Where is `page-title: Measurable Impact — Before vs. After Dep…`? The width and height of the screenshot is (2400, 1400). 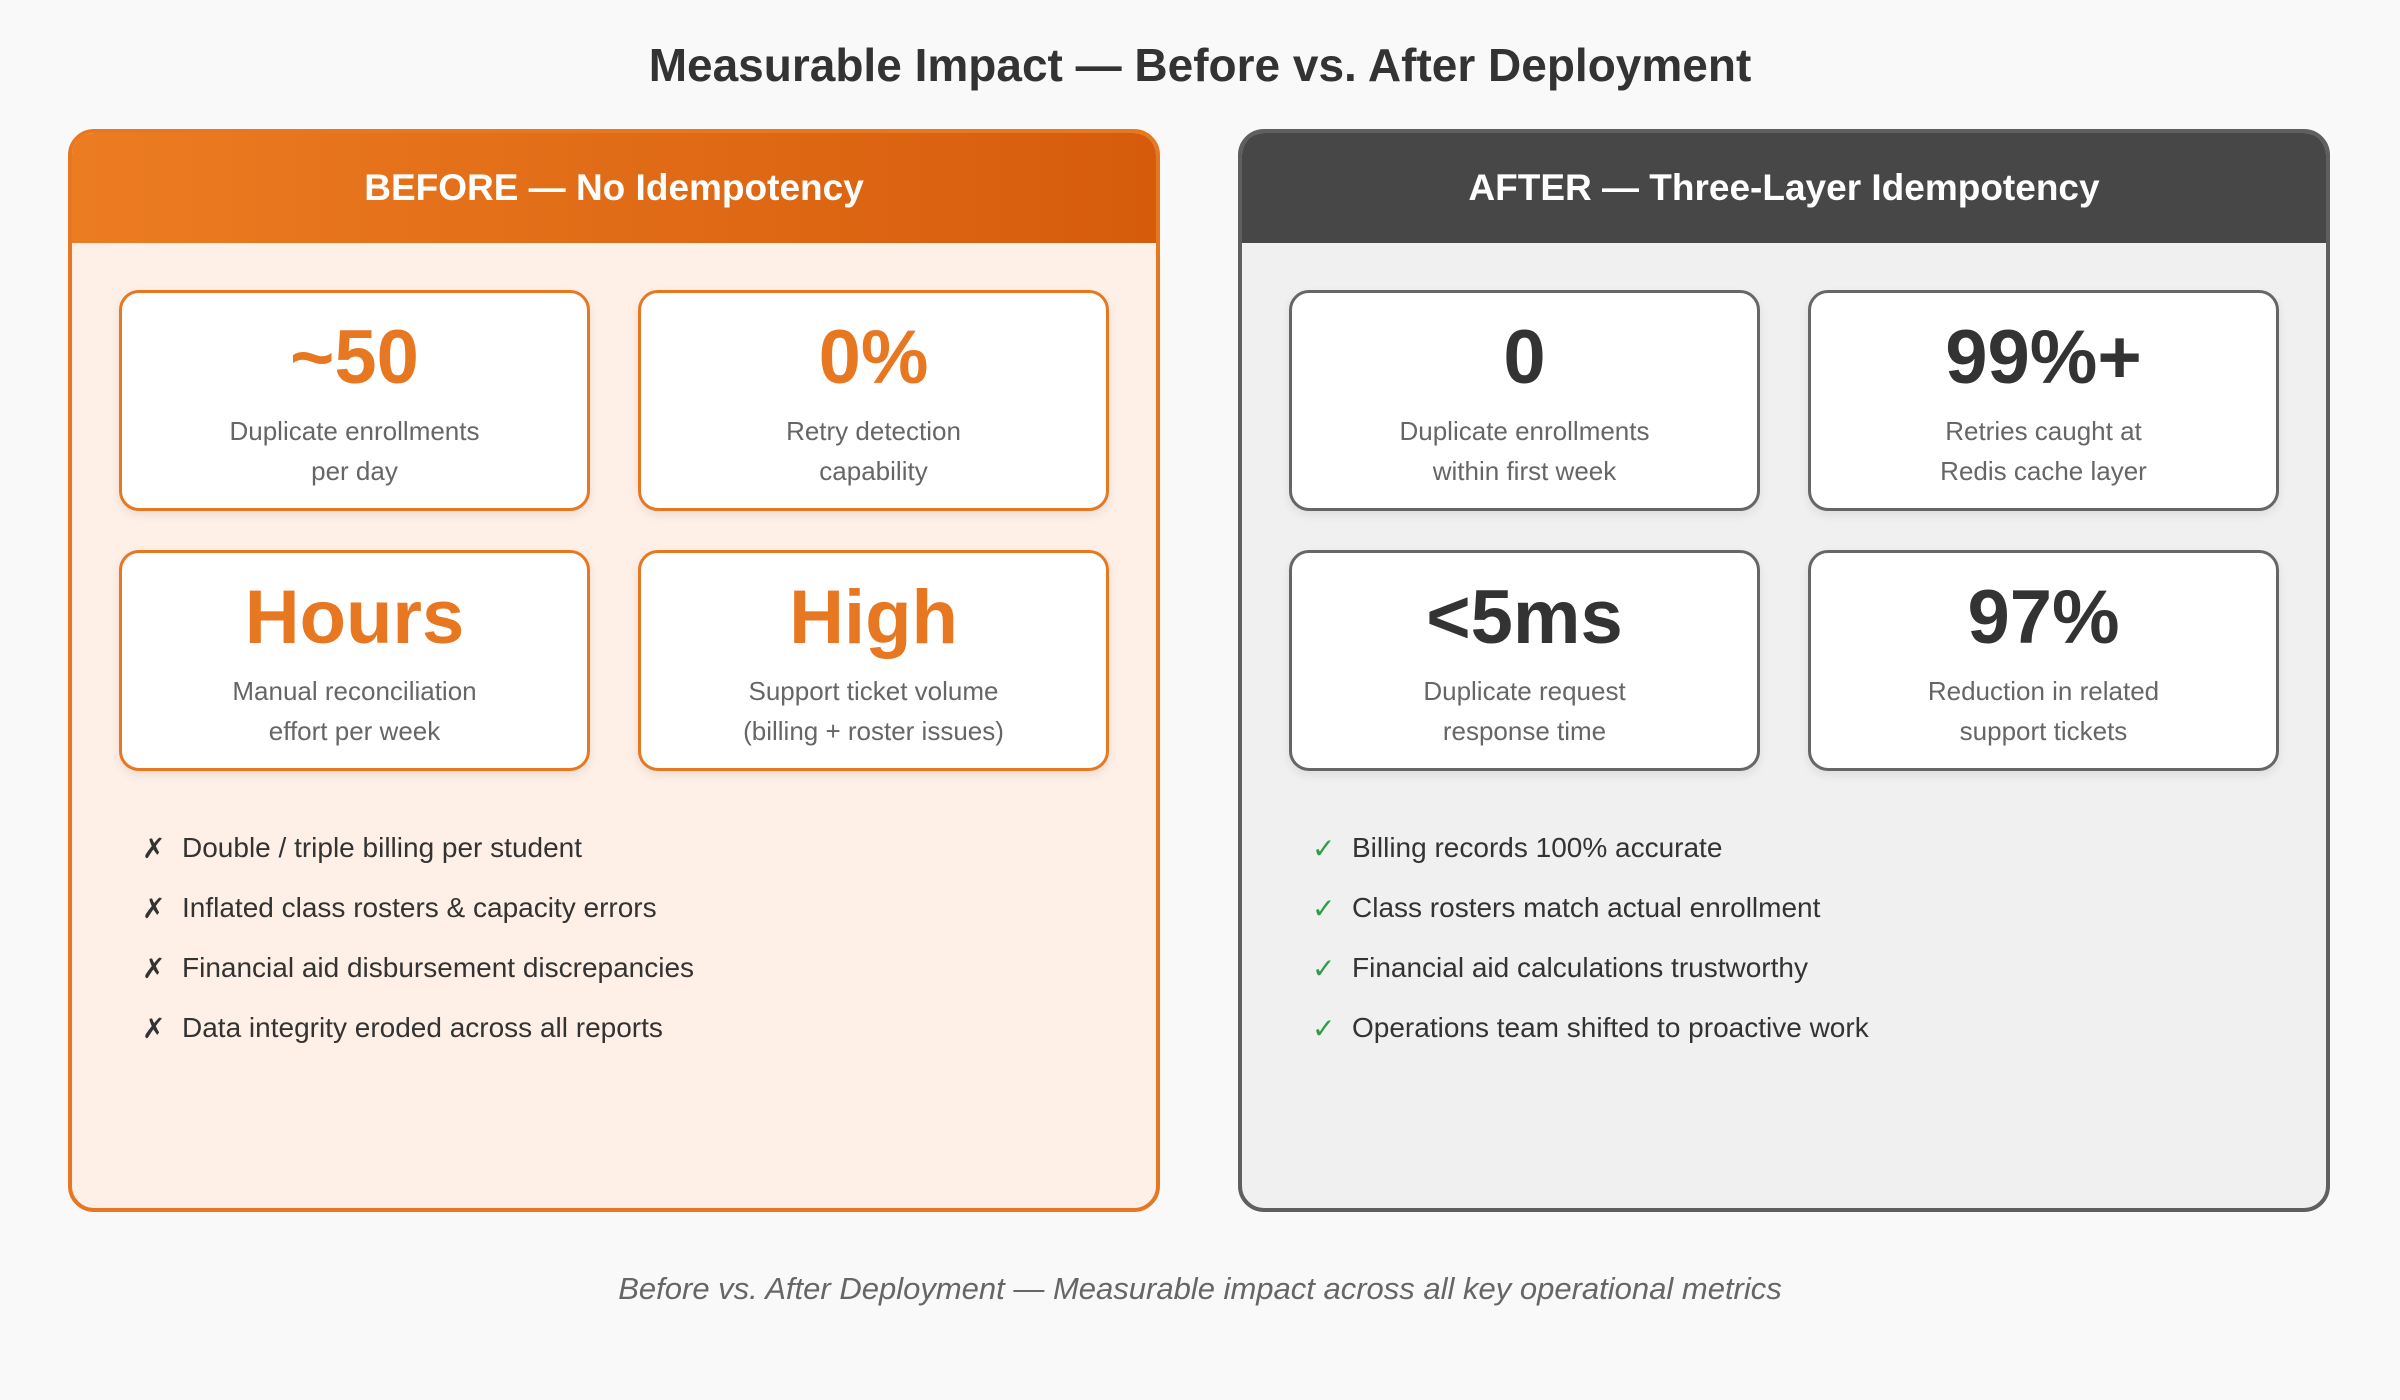
page-title: Measurable Impact — Before vs. After Dep… is located at coordinates (1200, 65).